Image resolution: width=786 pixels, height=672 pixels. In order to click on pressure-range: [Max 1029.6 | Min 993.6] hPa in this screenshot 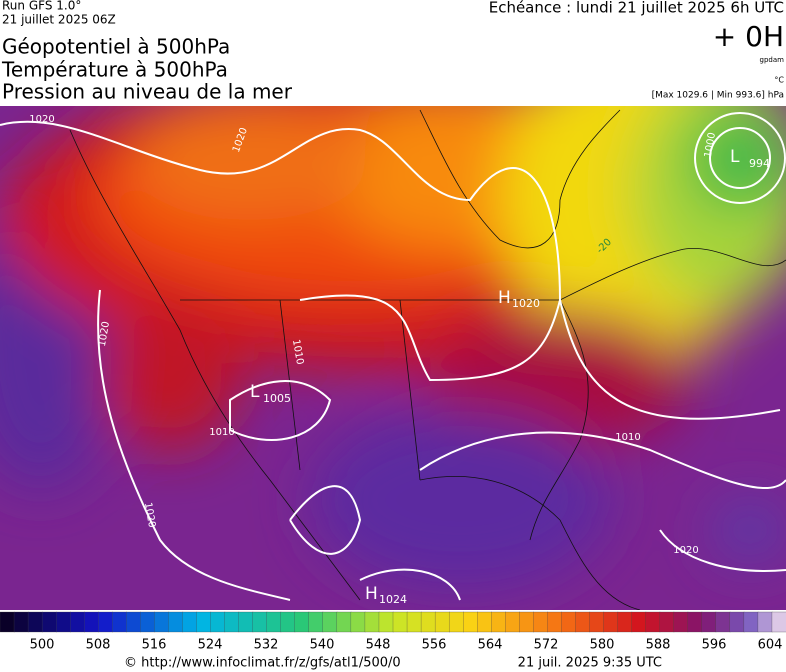, I will do `click(718, 96)`.